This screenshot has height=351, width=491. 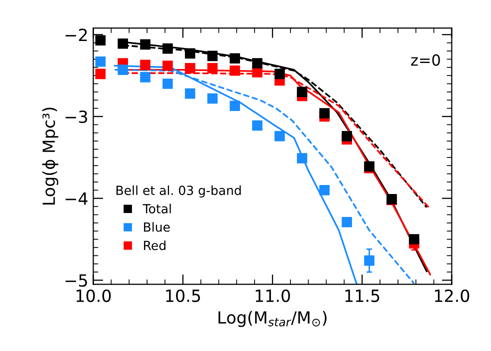 I want to click on legend-label: Red, so click(x=155, y=245).